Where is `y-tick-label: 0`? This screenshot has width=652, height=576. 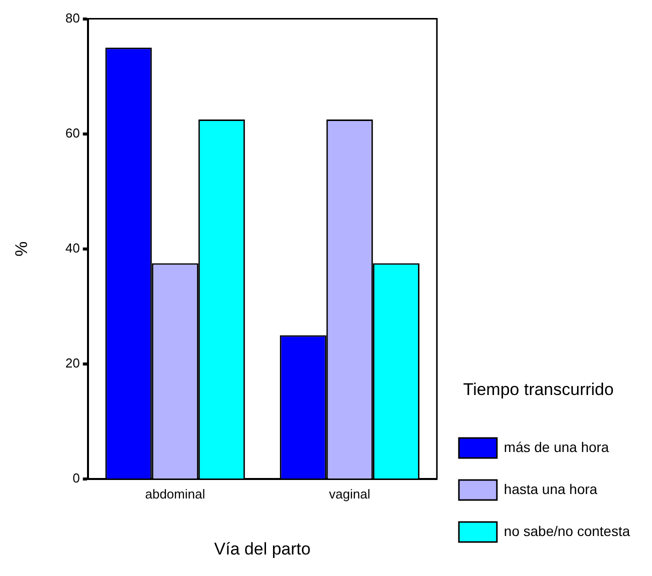
y-tick-label: 0 is located at coordinates (76, 478).